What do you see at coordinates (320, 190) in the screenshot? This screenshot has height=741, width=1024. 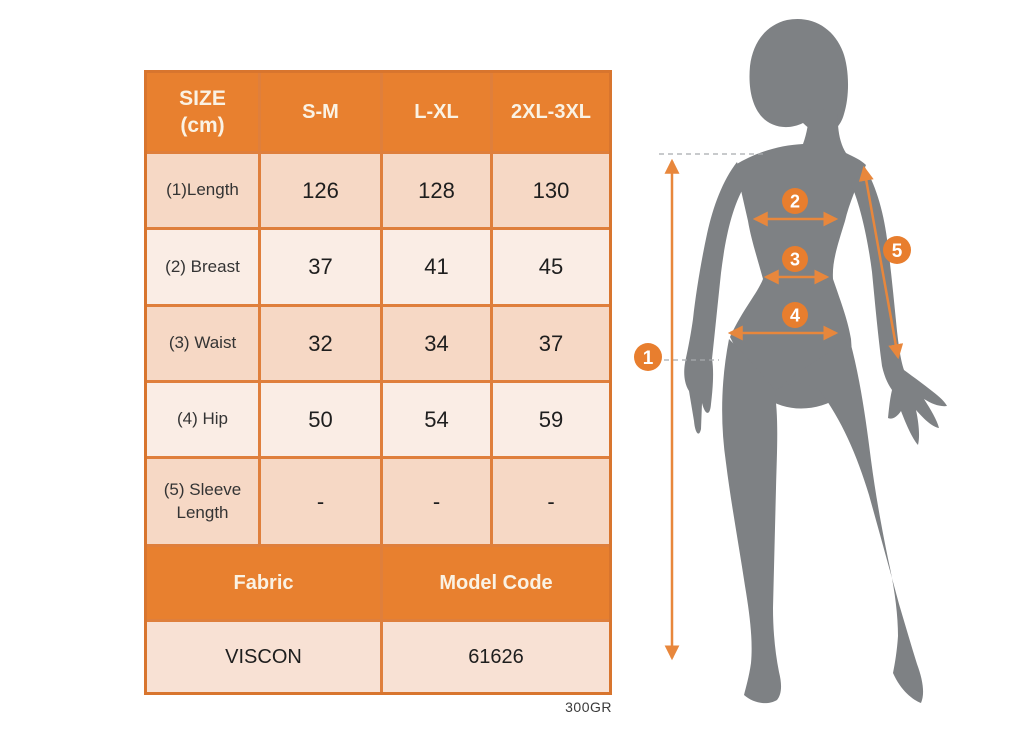 I see `value-length-s-m: 126` at bounding box center [320, 190].